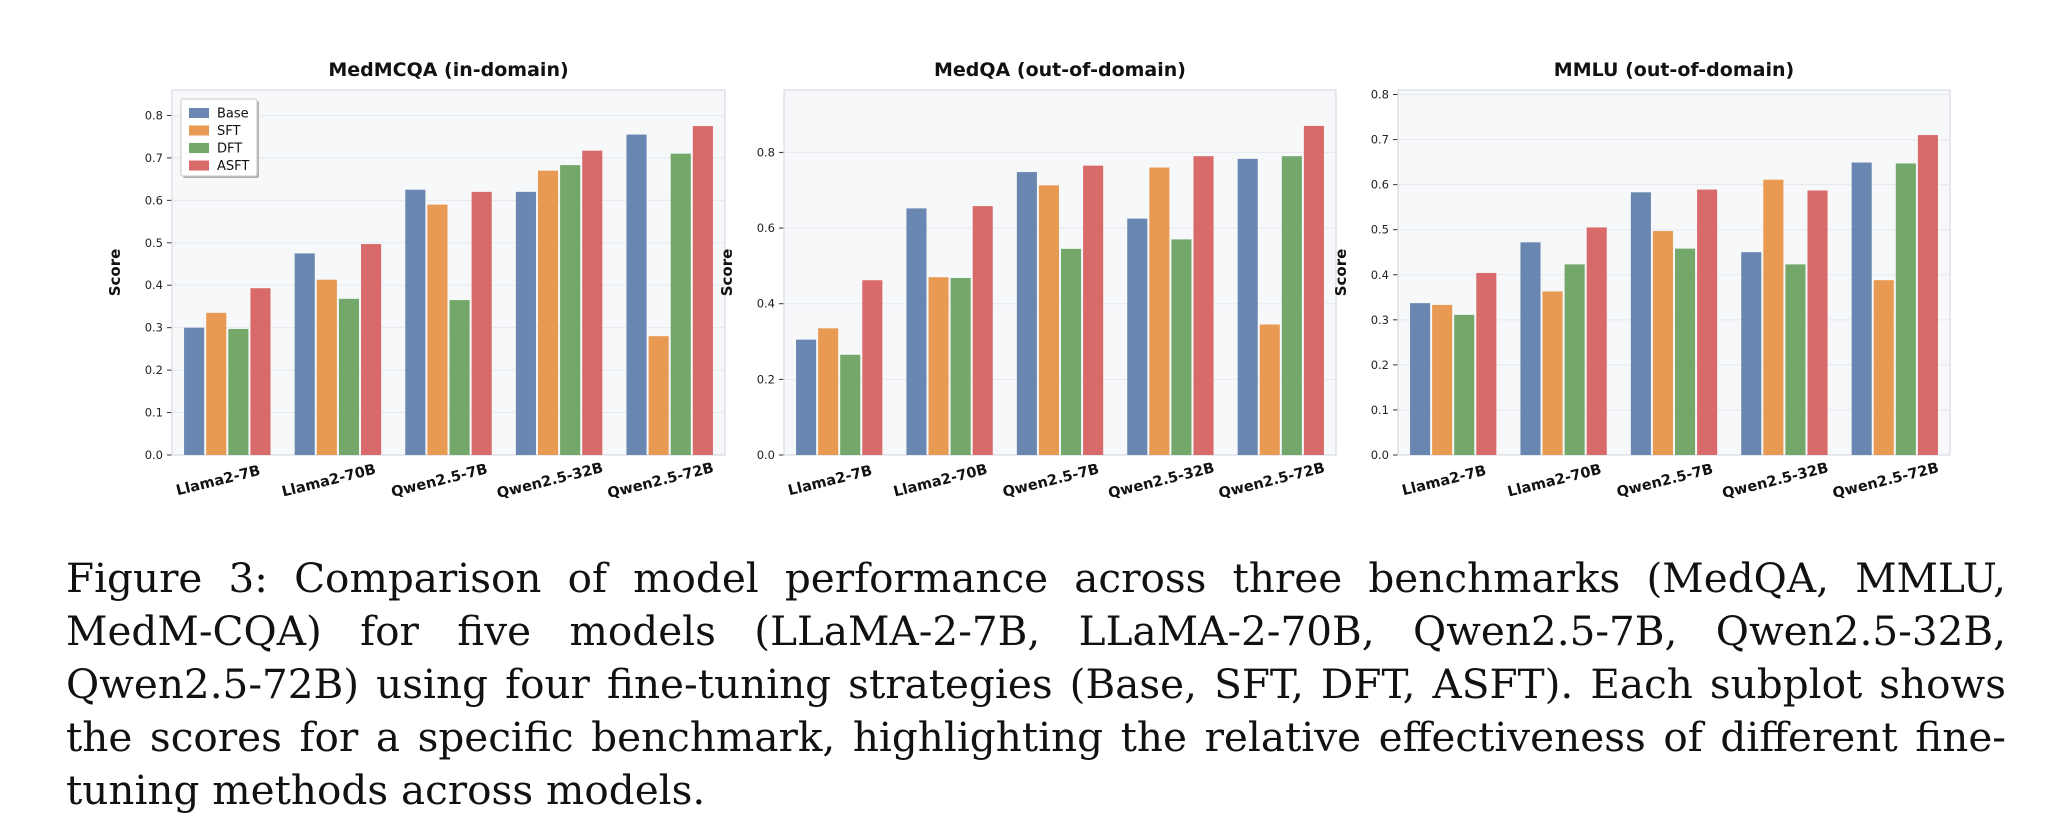 Image resolution: width=2054 pixels, height=838 pixels. What do you see at coordinates (1380, 455) in the screenshot?
I see `y-tick-label: 0.0` at bounding box center [1380, 455].